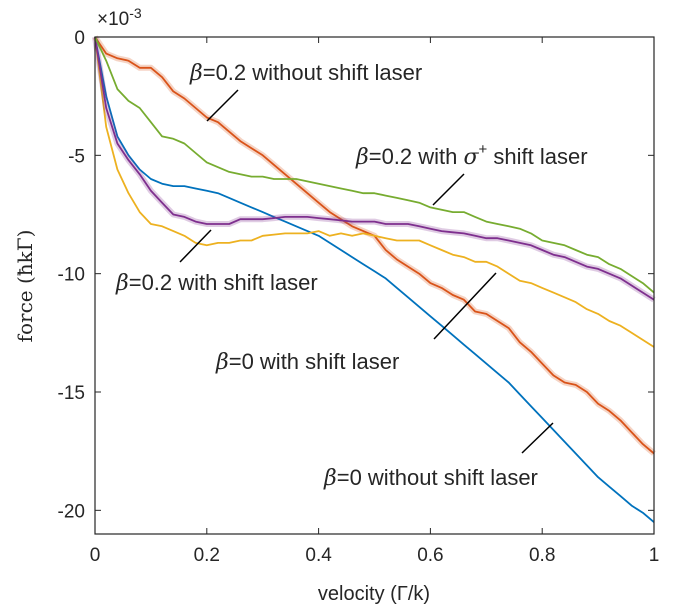  I want to click on y-tick-label: -20, so click(71, 511).